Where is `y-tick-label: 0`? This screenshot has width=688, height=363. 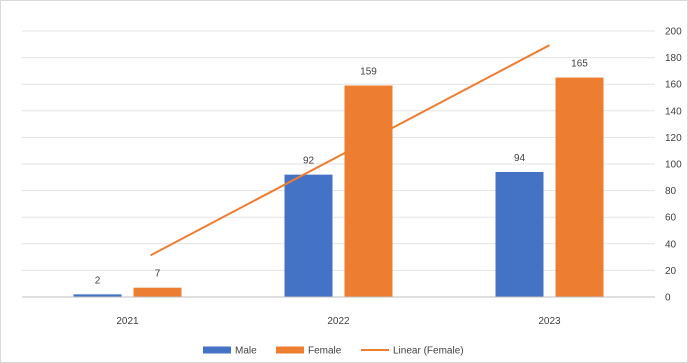 y-tick-label: 0 is located at coordinates (668, 298).